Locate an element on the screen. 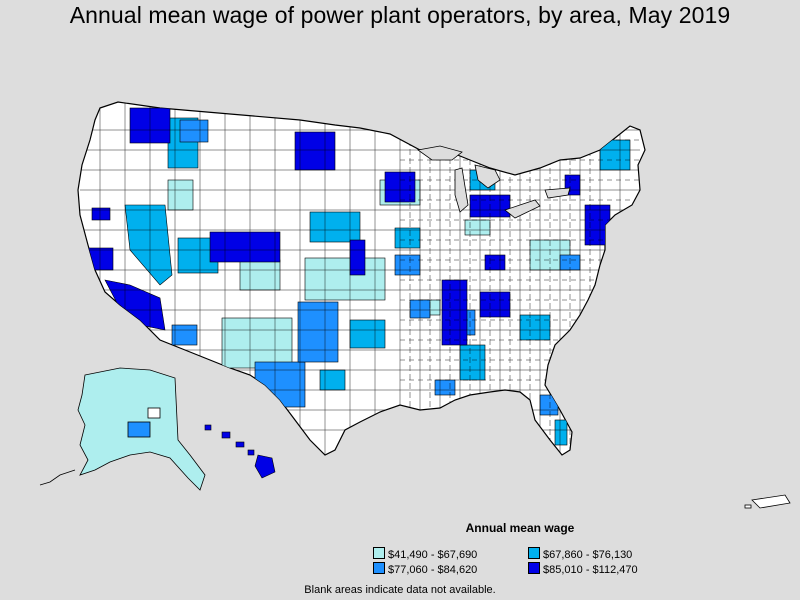  great-lakes is located at coordinates (493, 182).